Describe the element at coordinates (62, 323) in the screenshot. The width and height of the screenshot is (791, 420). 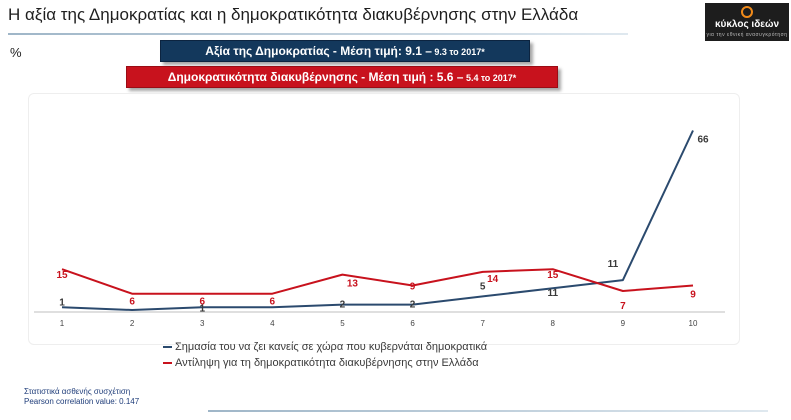
I see `x-tick-label: 1` at that location.